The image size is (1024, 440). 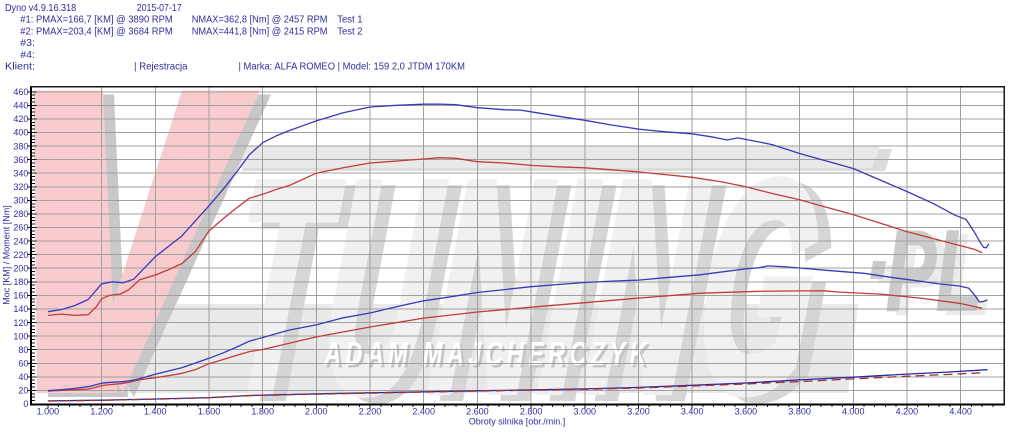 I want to click on svg-text: 280, so click(x=20, y=214).